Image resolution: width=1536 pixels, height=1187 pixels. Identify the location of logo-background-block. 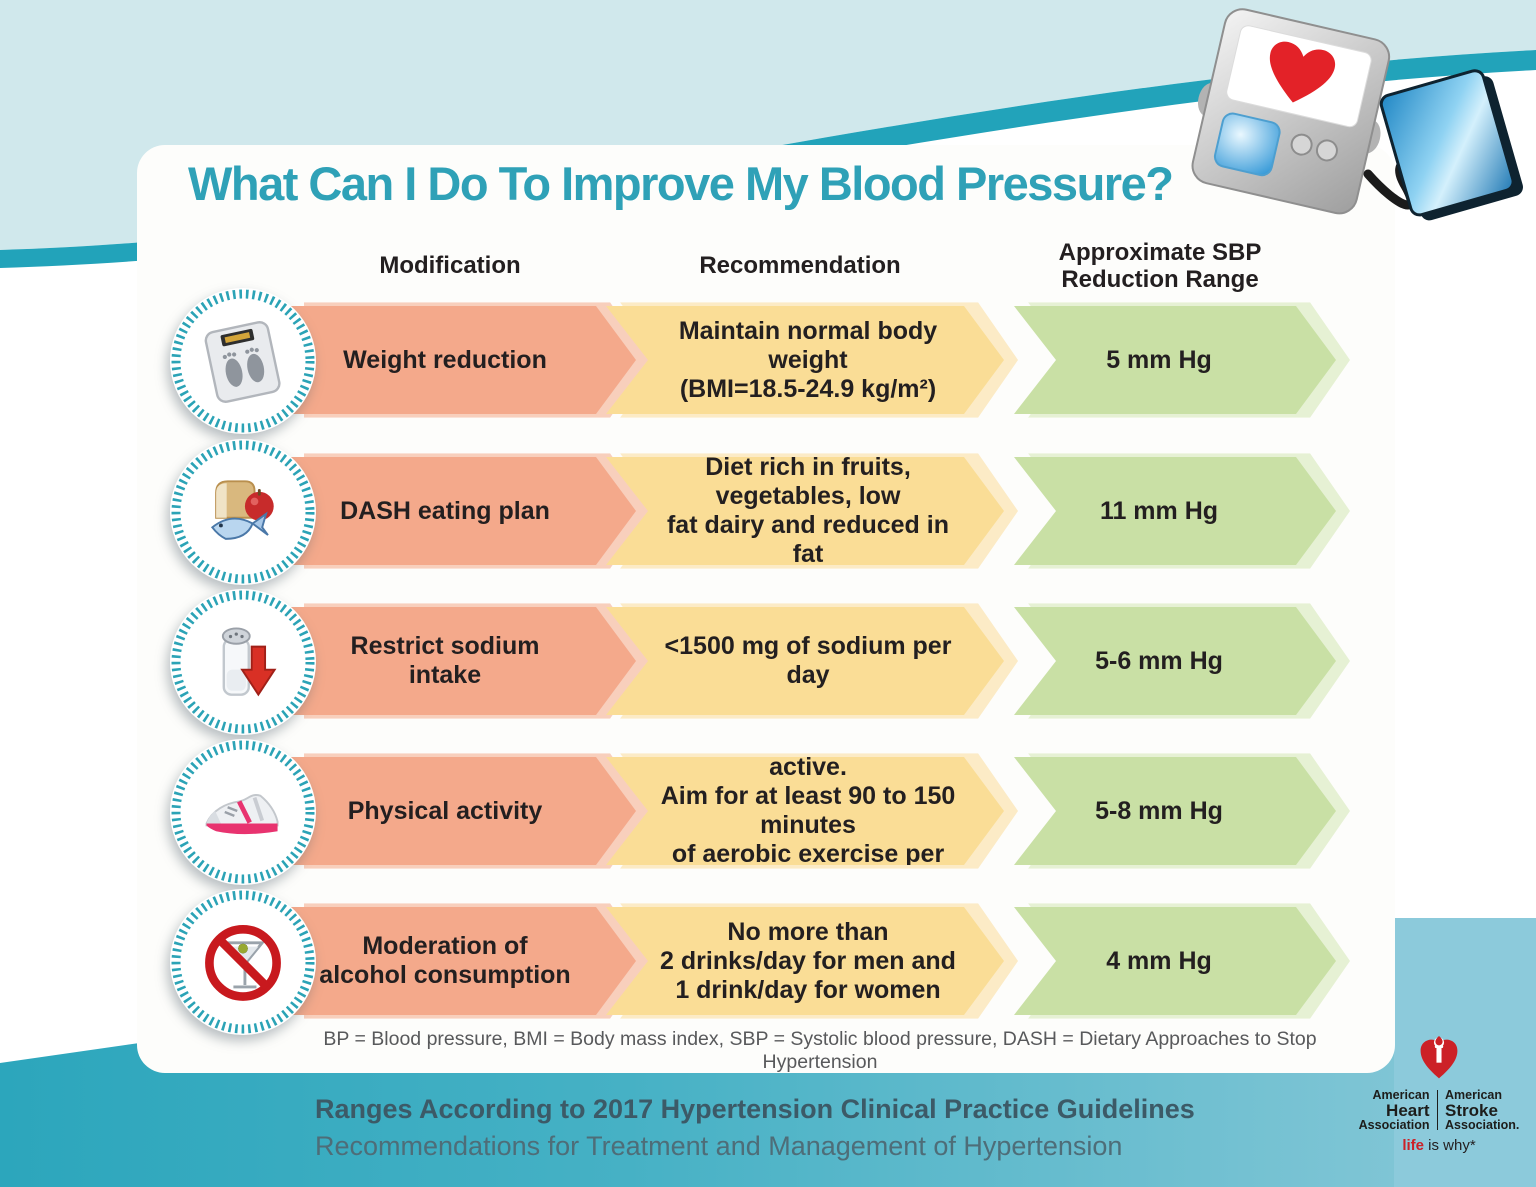
(1465, 1052).